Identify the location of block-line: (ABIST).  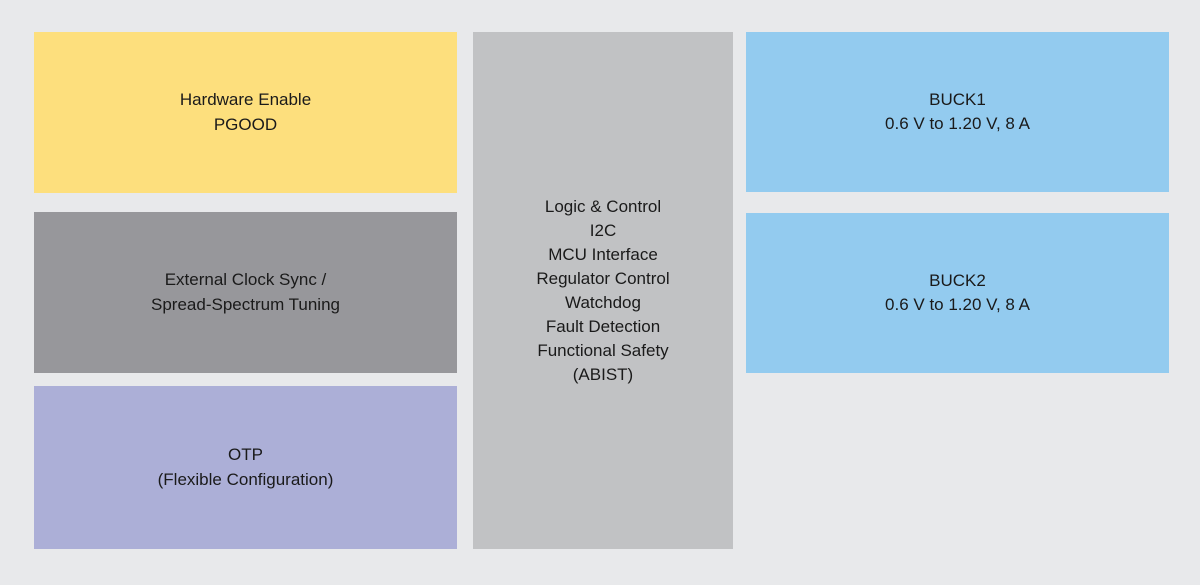
(603, 374).